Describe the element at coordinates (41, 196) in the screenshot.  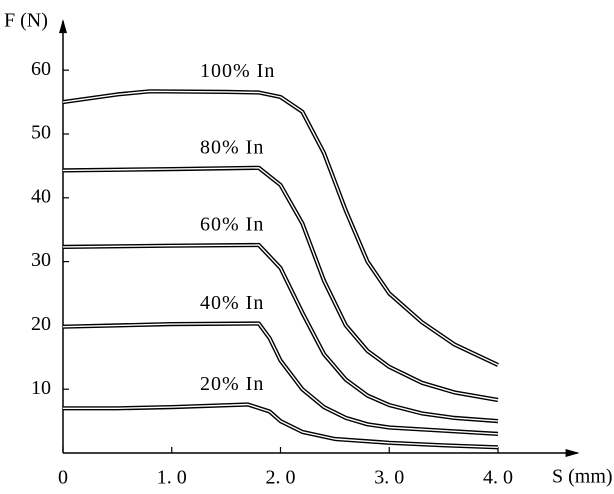
I see `y-tick-label: 40` at that location.